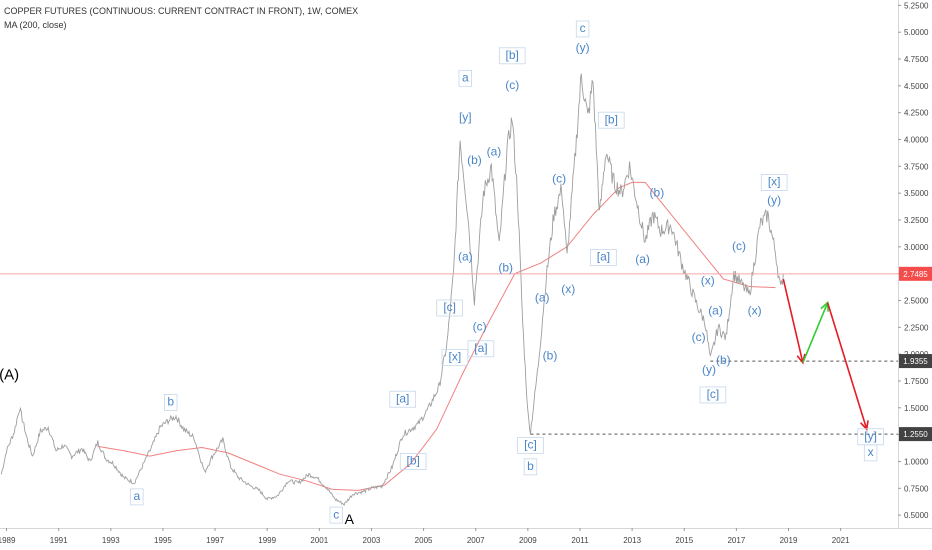  What do you see at coordinates (215, 540) in the screenshot?
I see `x-tick-label: 1997` at bounding box center [215, 540].